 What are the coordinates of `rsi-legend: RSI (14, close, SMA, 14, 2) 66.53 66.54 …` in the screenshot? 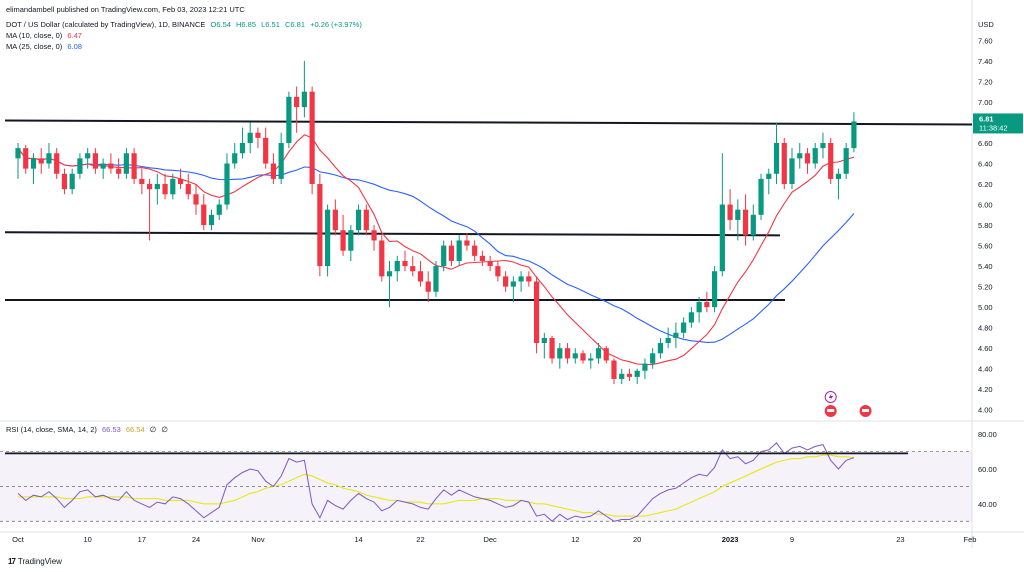 It's located at (88, 430).